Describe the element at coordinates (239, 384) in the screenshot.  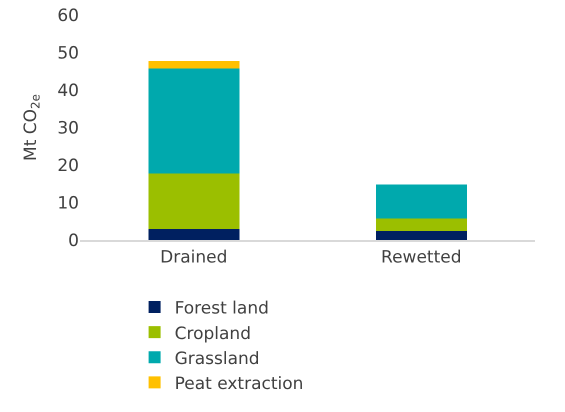
I see `legend-label: Peat extraction` at that location.